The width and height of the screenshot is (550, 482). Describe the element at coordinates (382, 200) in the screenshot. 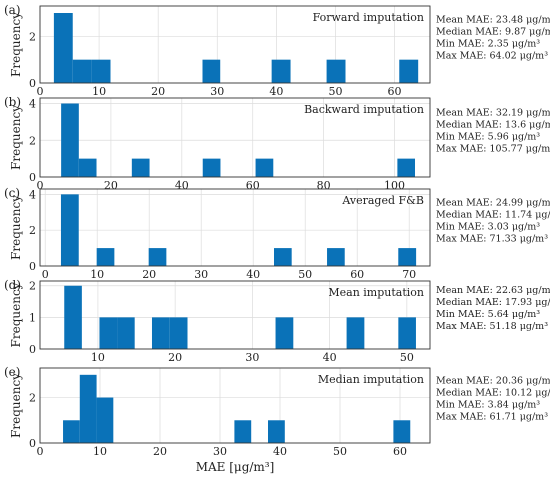

I see `panel-title: Averaged F&B` at that location.